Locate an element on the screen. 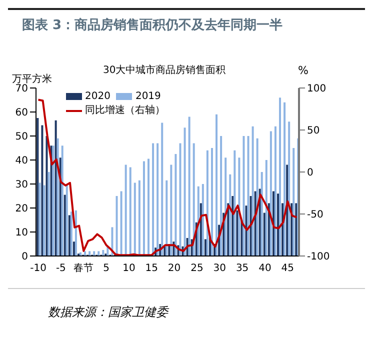 The width and height of the screenshot is (373, 347). x-tick-label: 春节 is located at coordinates (84, 268).